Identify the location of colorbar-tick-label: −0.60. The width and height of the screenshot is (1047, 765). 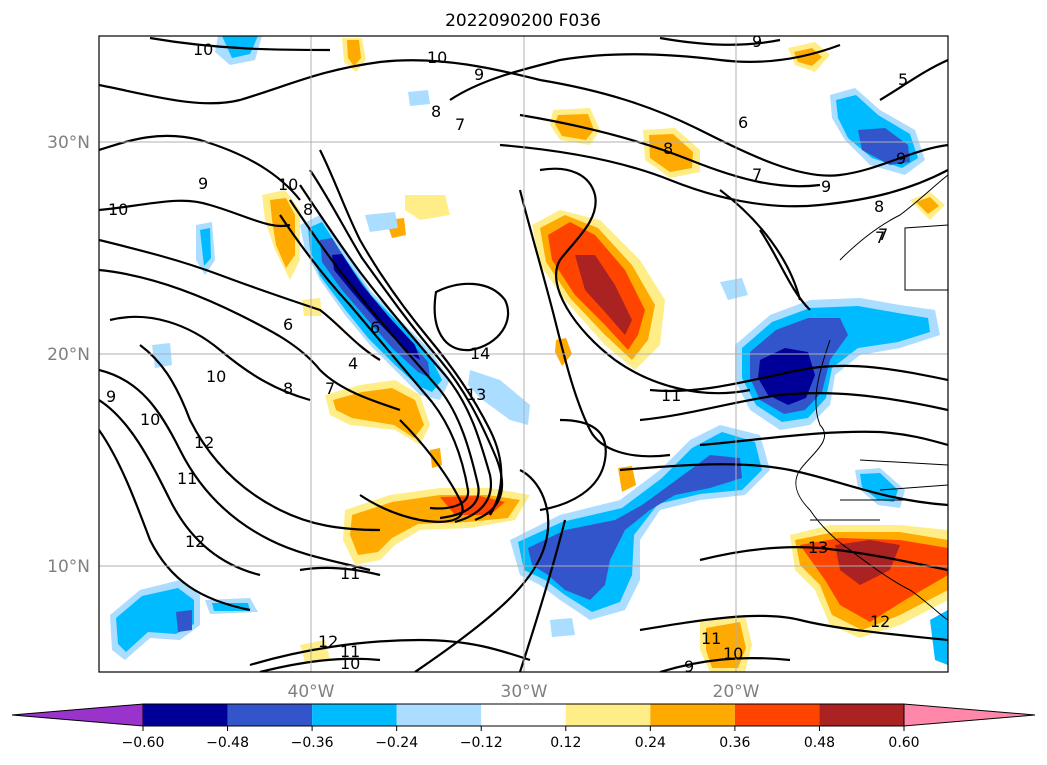
(143, 743).